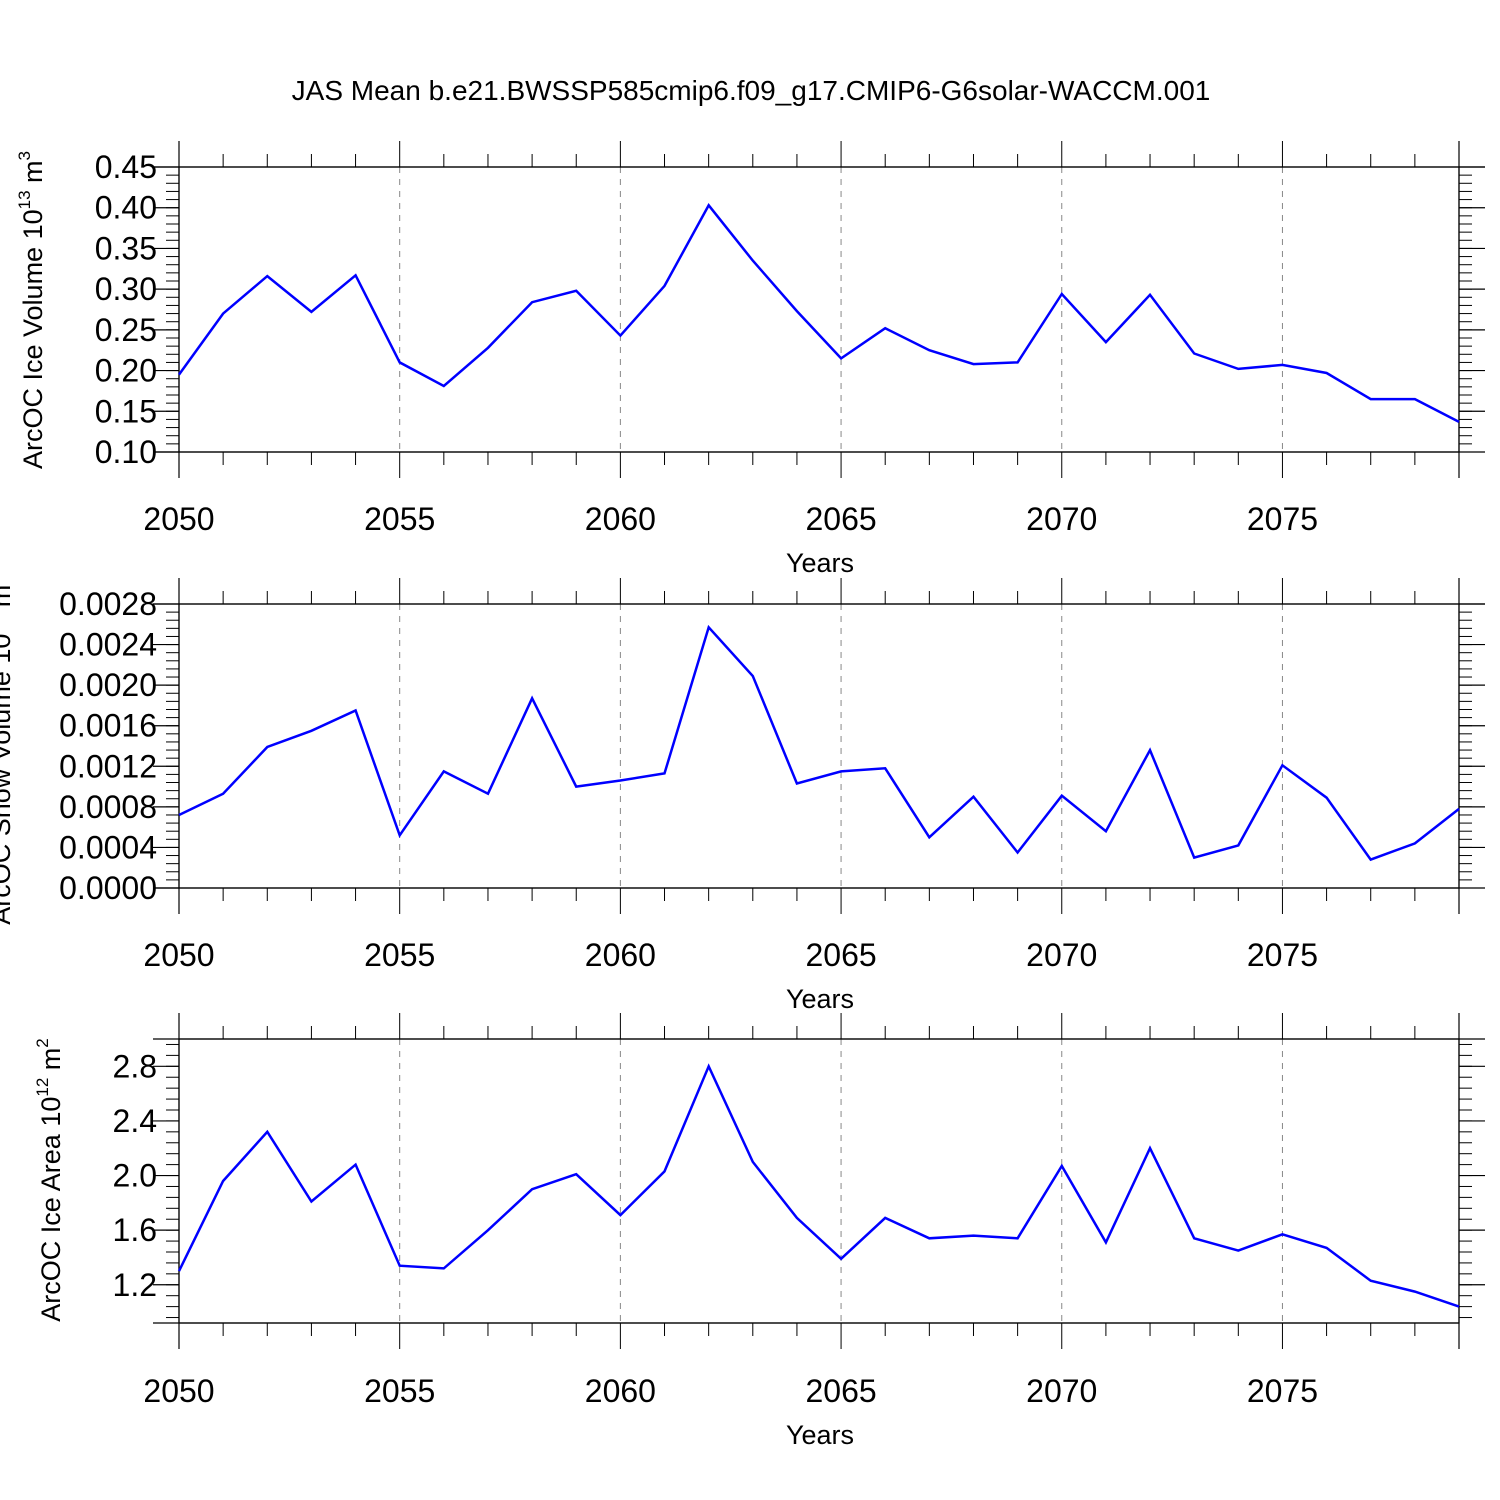 This screenshot has width=1500, height=1500. I want to click on y-axis-title: ArcOC Ice Area 1012 m2, so click(49, 1180).